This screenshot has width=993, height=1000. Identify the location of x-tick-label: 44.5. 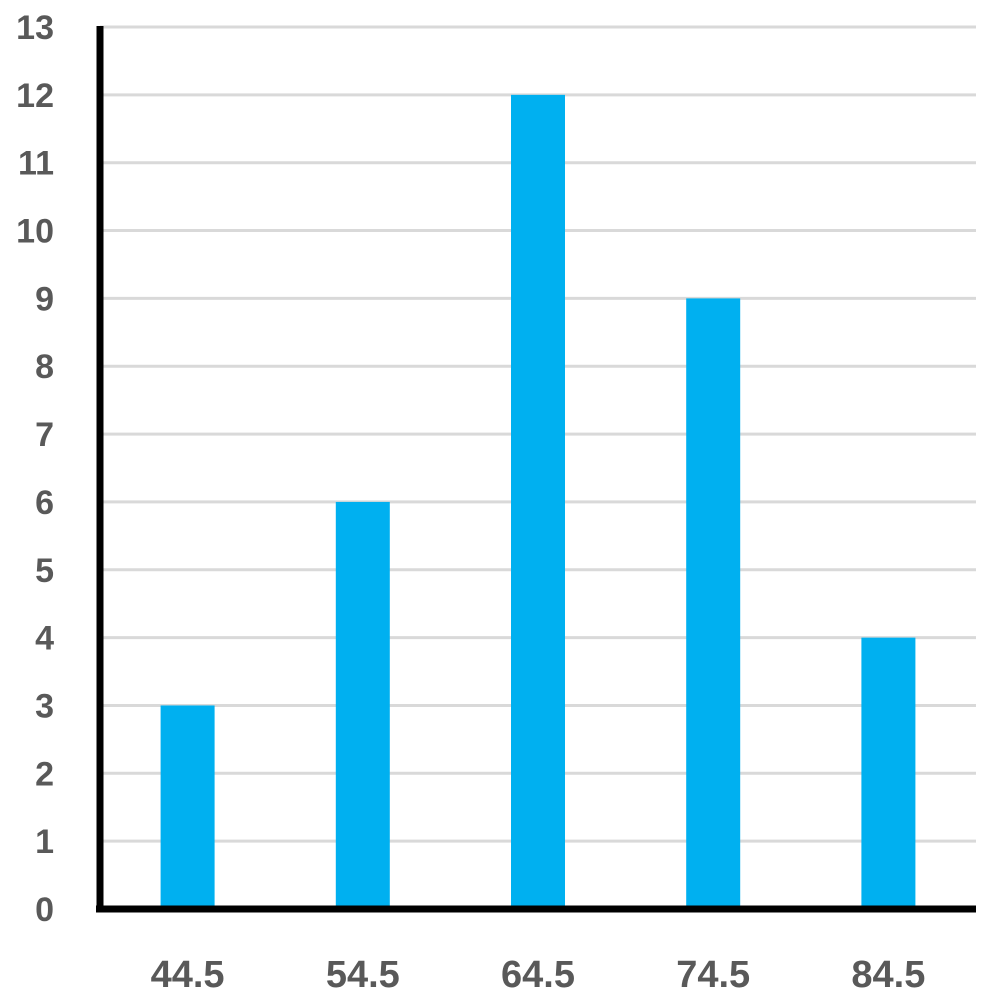
(188, 975).